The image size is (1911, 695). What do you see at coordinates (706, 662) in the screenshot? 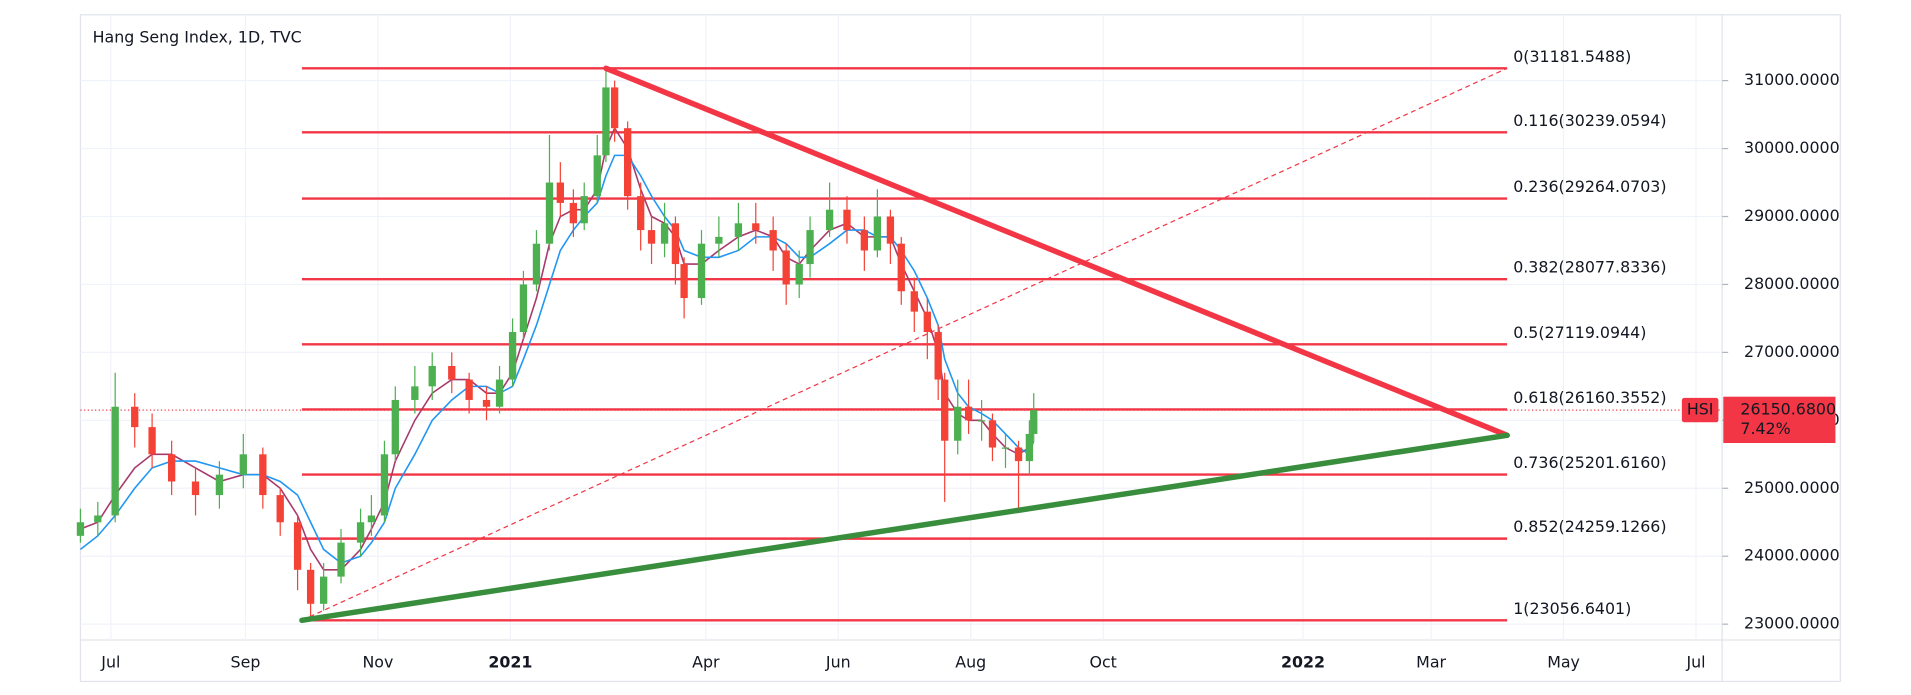
I see `x-tick-label: Apr` at bounding box center [706, 662].